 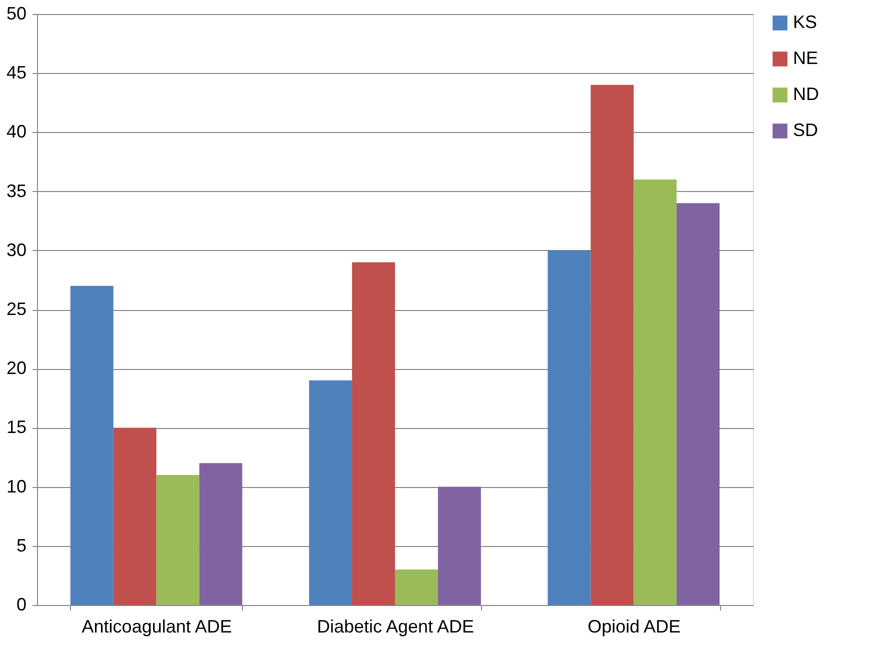 What do you see at coordinates (16, 250) in the screenshot?
I see `y-tick-label: 30` at bounding box center [16, 250].